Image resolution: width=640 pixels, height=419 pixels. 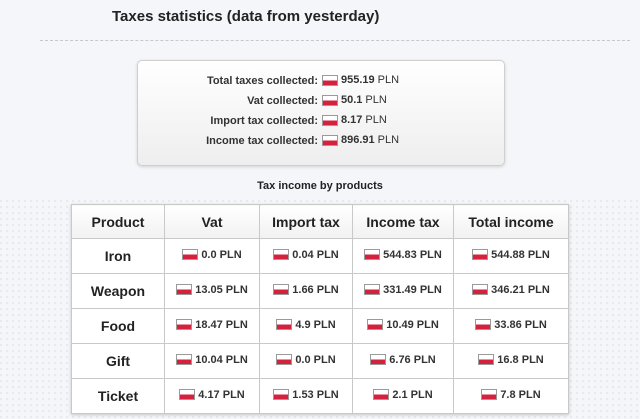 What do you see at coordinates (403, 326) in the screenshot?
I see `income-tax-cell: 10.49 PLN` at bounding box center [403, 326].